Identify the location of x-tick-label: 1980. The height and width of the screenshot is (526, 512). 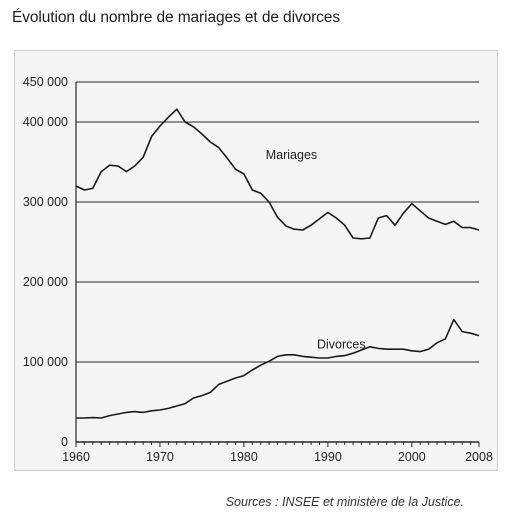
(244, 457).